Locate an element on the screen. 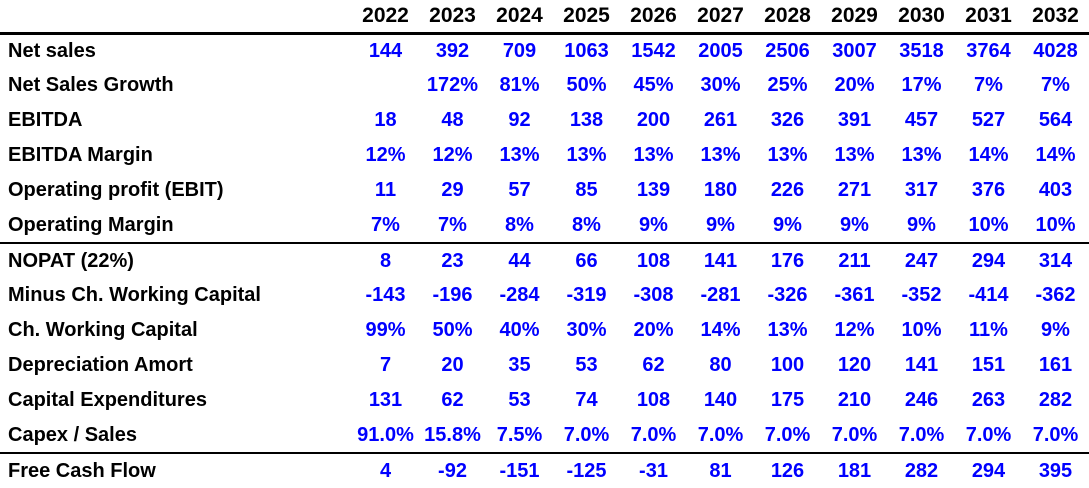  row-label: Free Cash Flow is located at coordinates (82, 470).